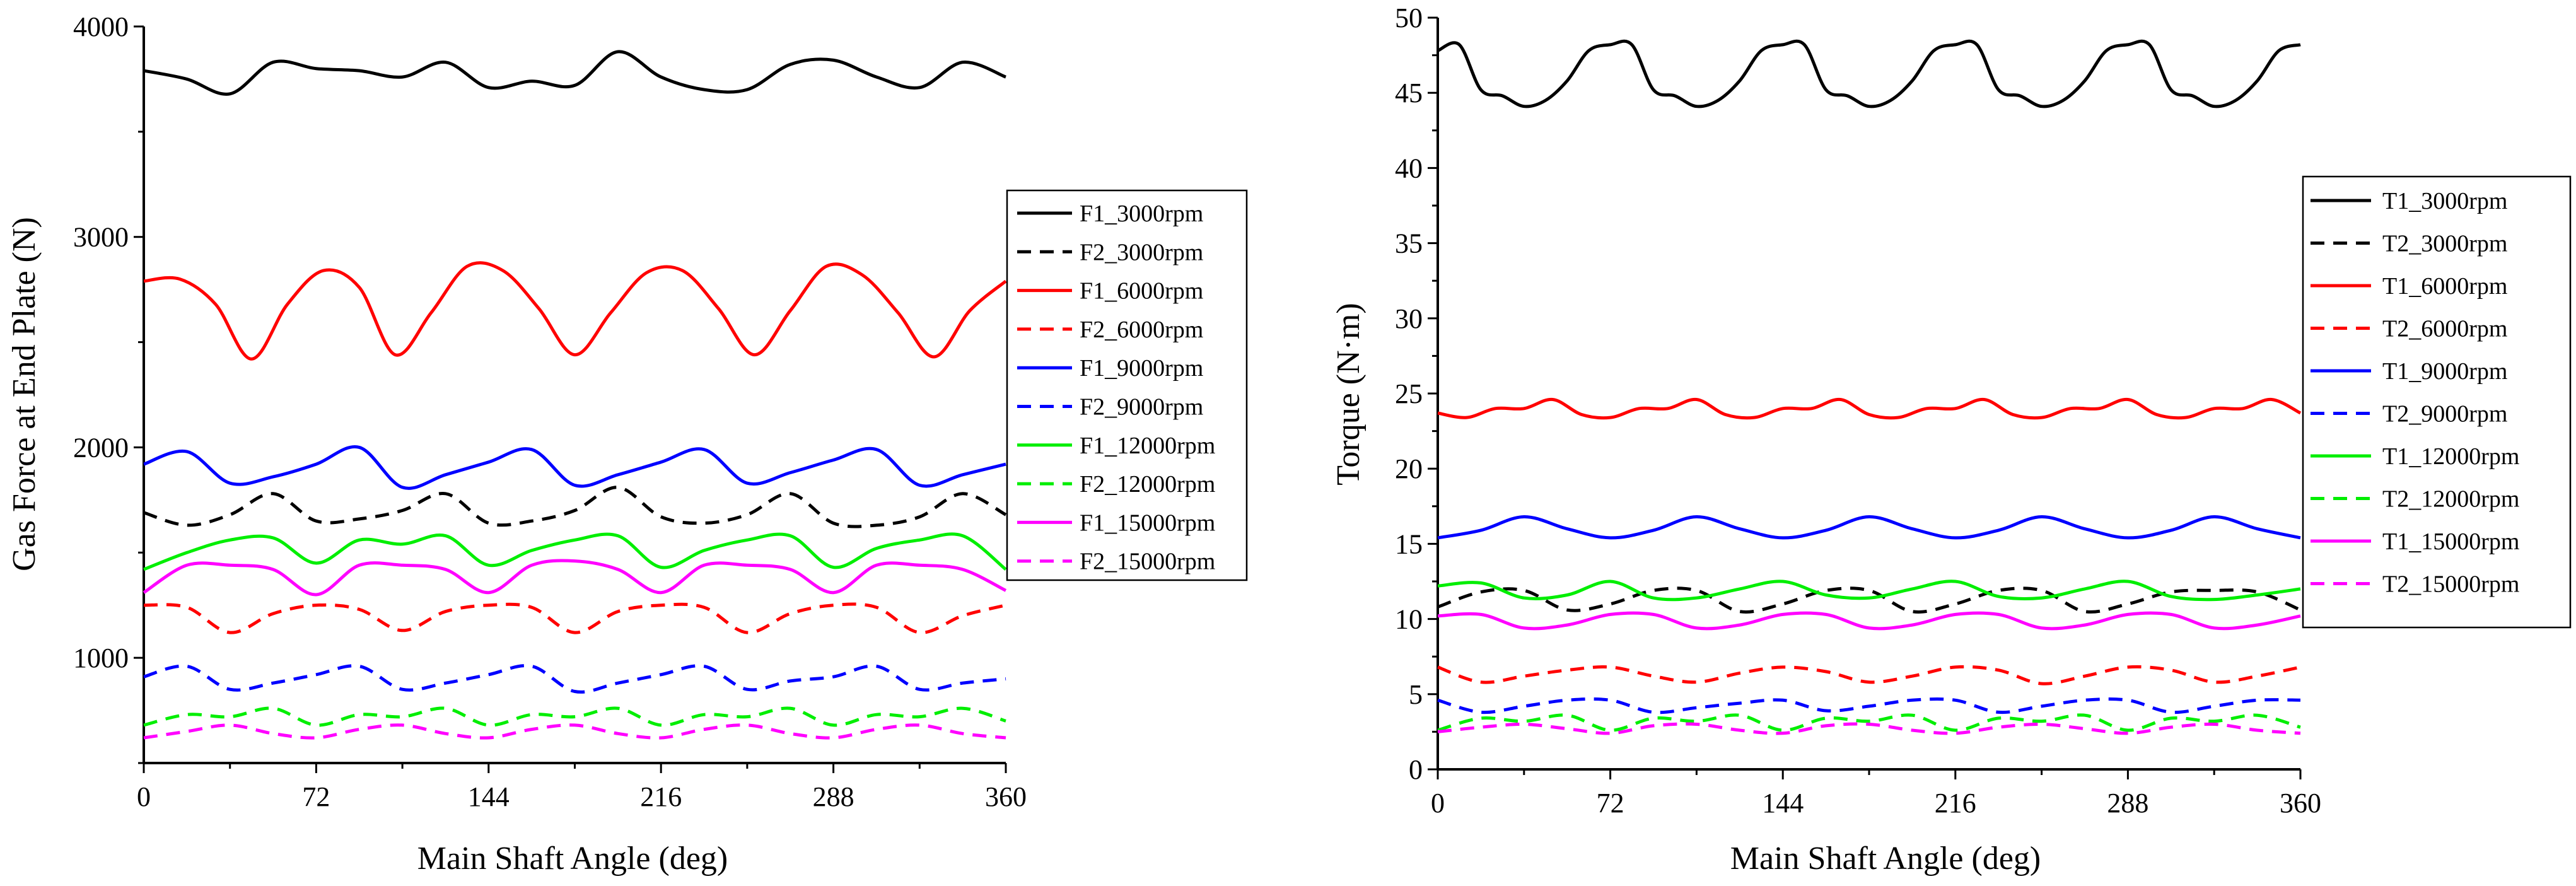  I want to click on legend-label: T2_15000rpm, so click(2451, 584).